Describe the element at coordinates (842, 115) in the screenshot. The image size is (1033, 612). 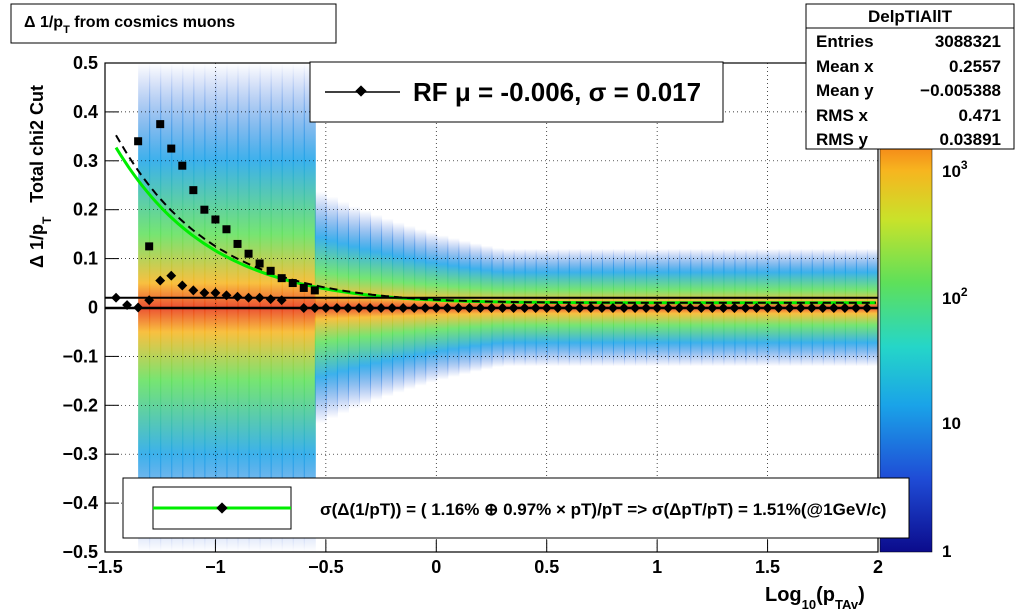
I see `stats-label-rmsx: RMS x` at that location.